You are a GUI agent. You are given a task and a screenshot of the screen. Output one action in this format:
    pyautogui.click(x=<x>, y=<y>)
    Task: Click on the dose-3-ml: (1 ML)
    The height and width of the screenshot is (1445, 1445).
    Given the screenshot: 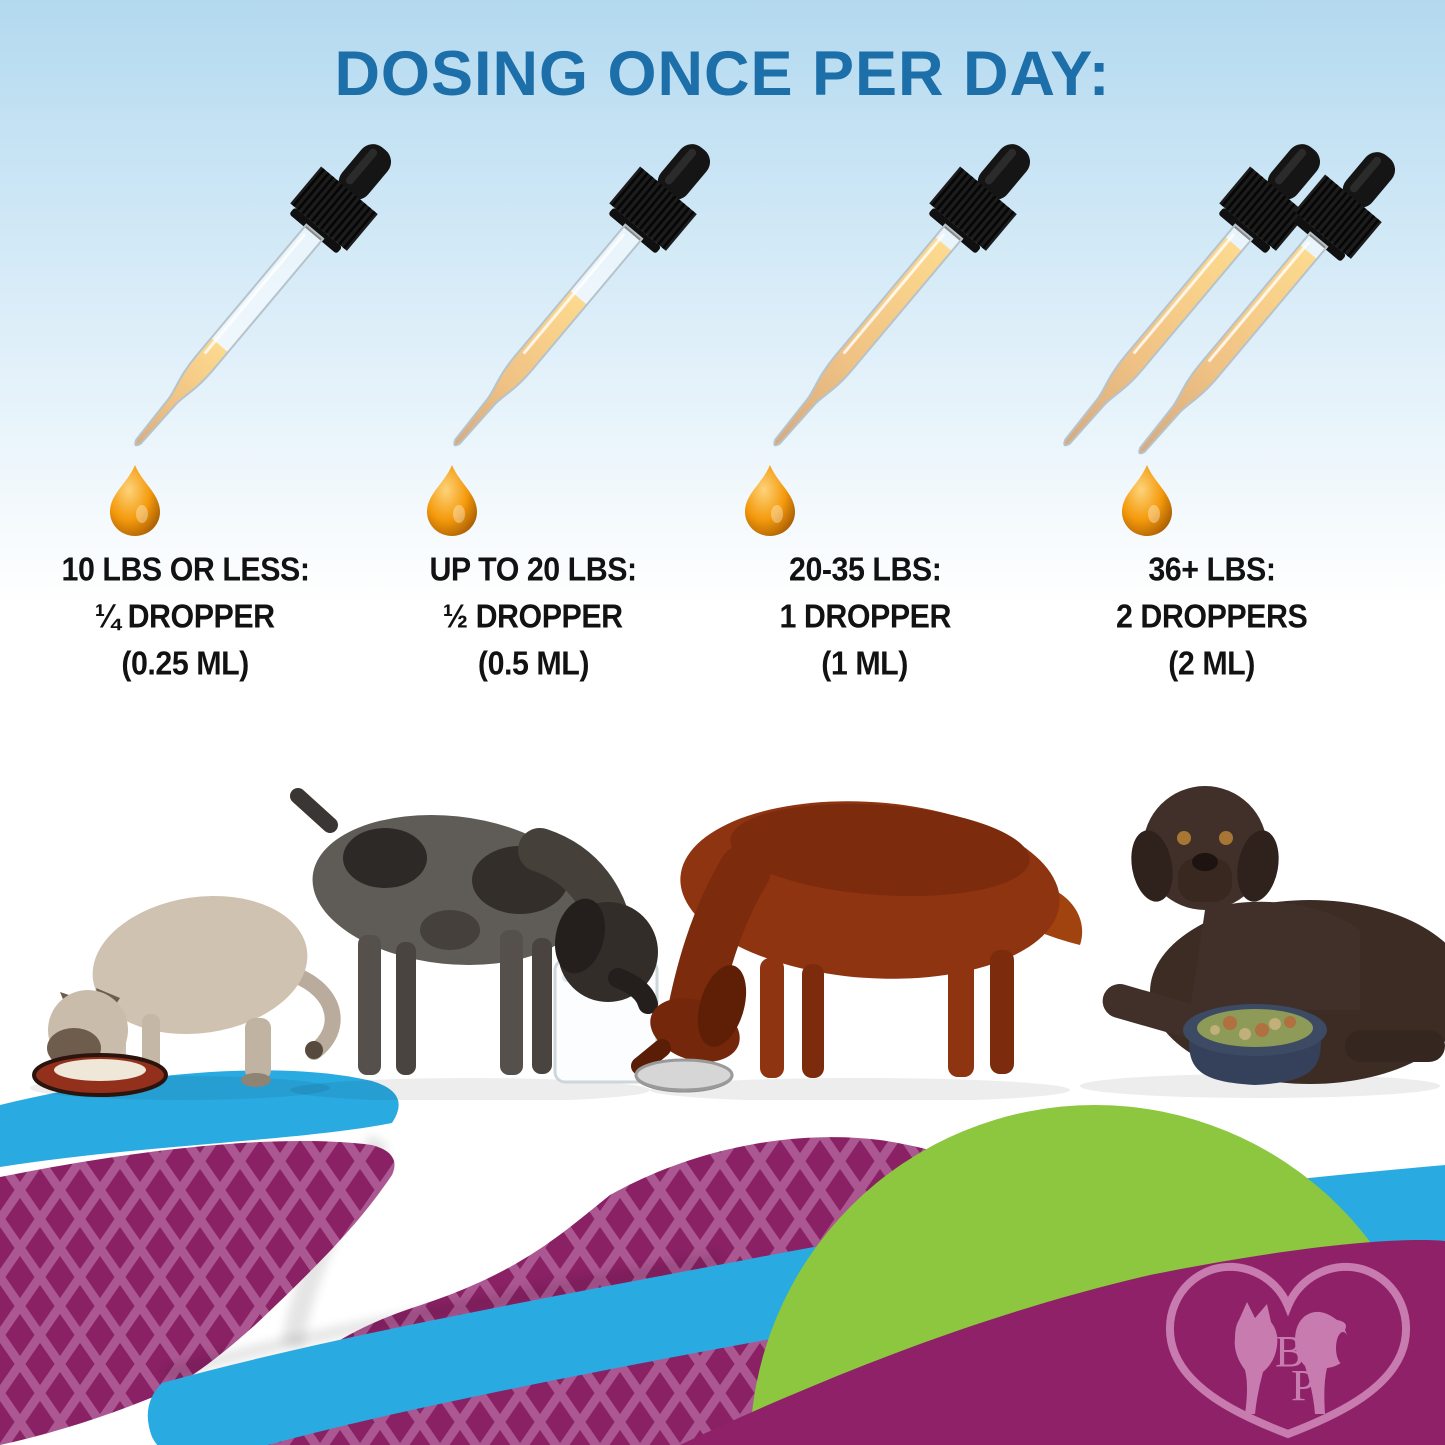 What is the action you would take?
    pyautogui.click(x=865, y=663)
    